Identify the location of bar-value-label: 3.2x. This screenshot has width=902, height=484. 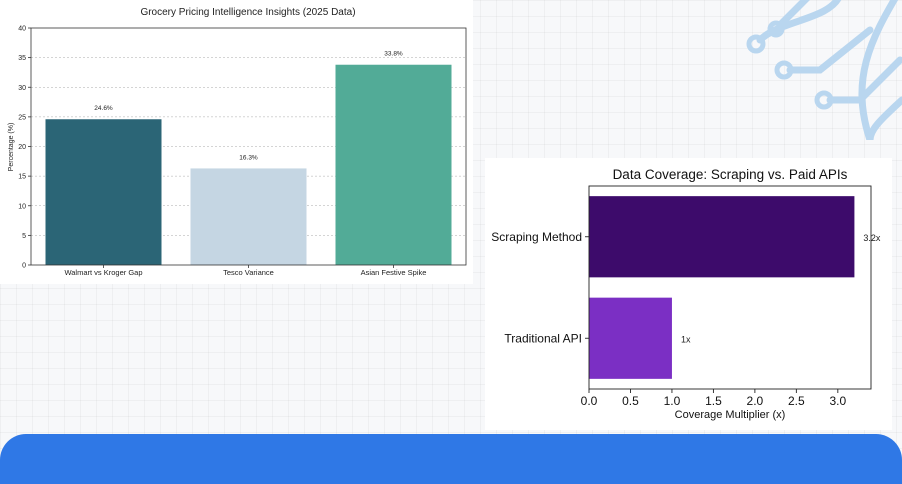
(872, 238).